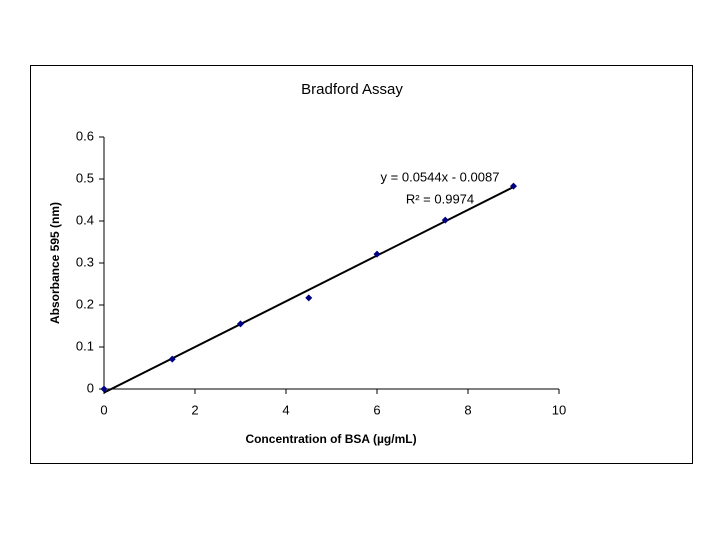 This screenshot has height=540, width=720. Describe the element at coordinates (55, 263) in the screenshot. I see `y-axis-title: Absorbance 595 (nm)` at that location.